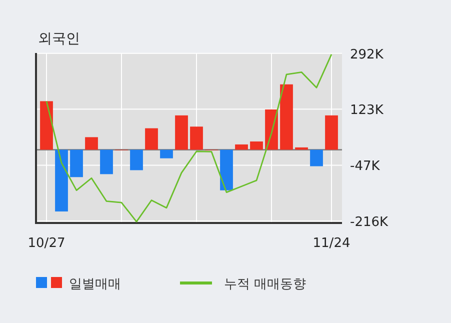 The image size is (451, 323). I want to click on y-tick-label: 292K, so click(367, 54).